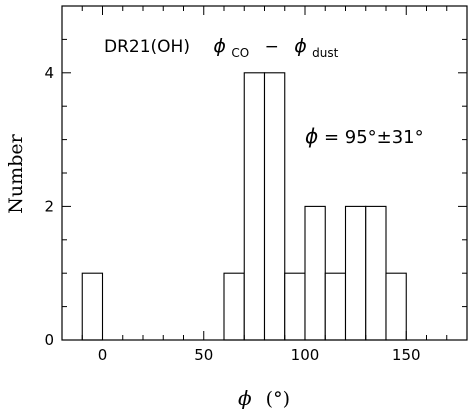  What do you see at coordinates (278, 399) in the screenshot?
I see `x-axis-unit: (°)` at bounding box center [278, 399].